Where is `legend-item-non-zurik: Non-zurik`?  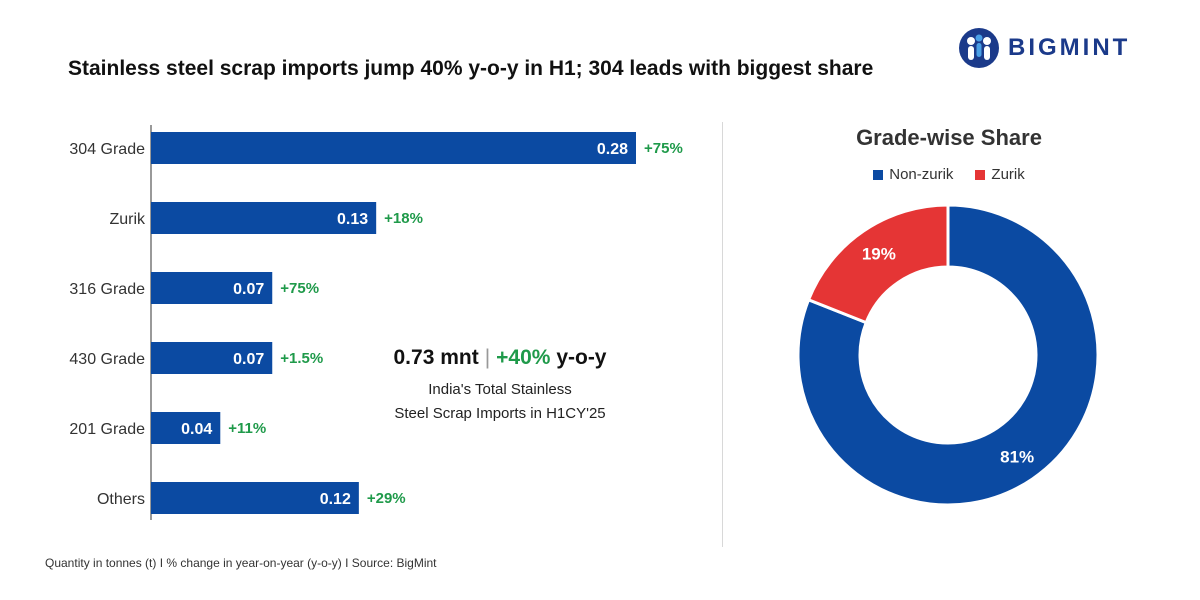 legend-item-non-zurik: Non-zurik is located at coordinates (913, 174).